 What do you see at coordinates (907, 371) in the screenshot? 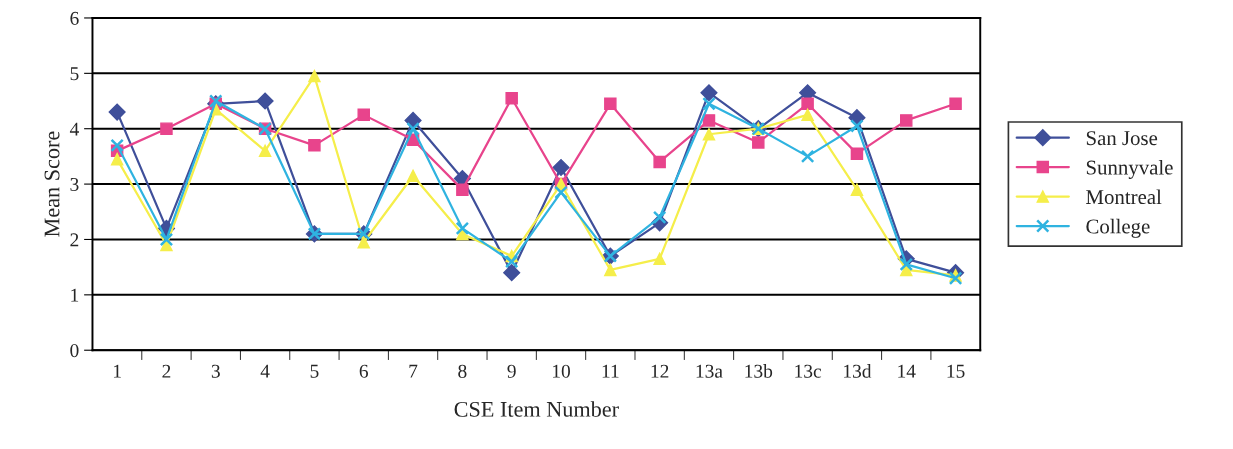
I see `x-tick-label: 14` at bounding box center [907, 371].